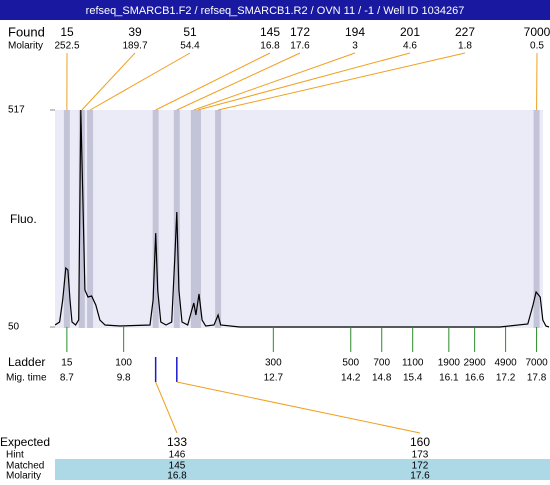 This screenshot has width=550, height=485. I want to click on ladder-label: Ladder, so click(26, 362).